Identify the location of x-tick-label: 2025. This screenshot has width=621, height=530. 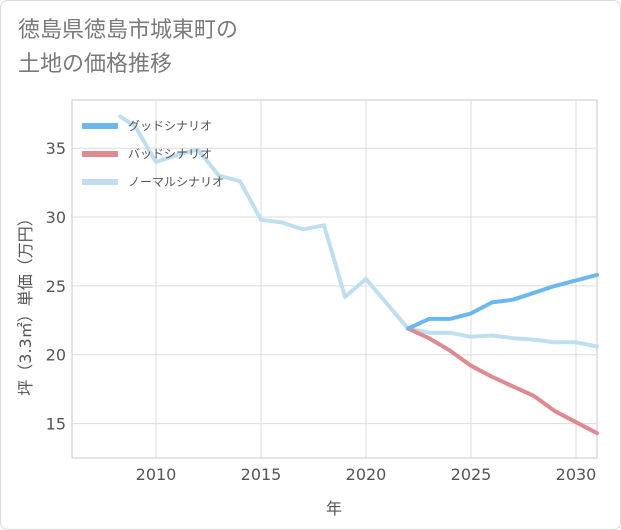
(471, 474).